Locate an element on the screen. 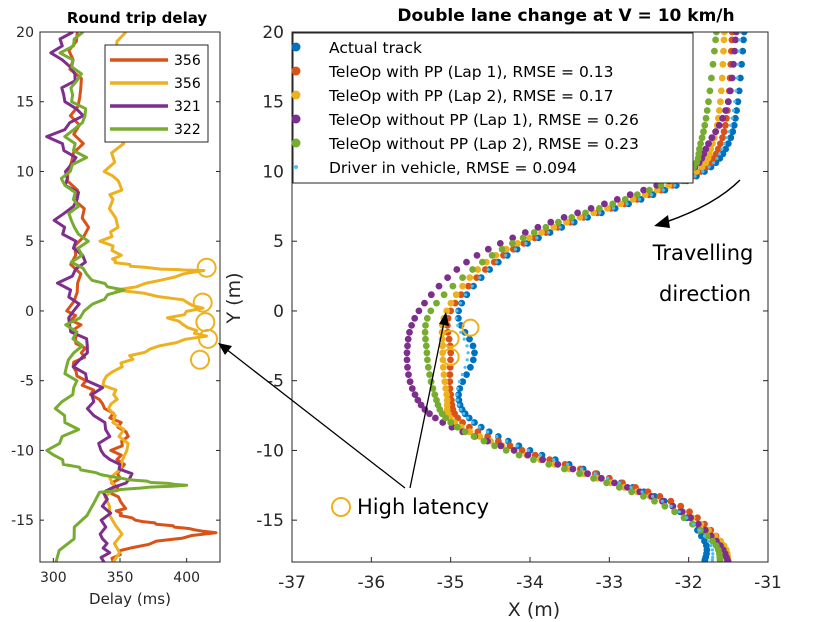 The image size is (830, 622). latency-circle-marker is located at coordinates (450, 356).